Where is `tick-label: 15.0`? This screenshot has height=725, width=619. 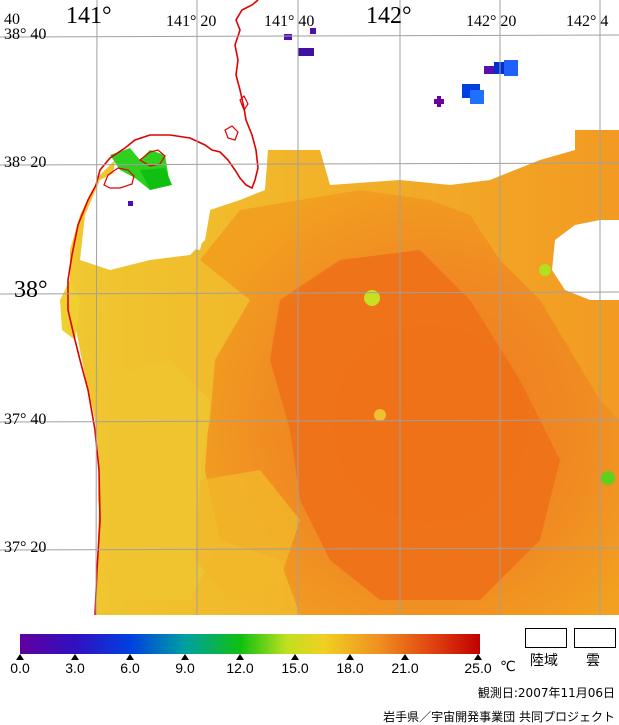
tick-label: 15.0 is located at coordinates (295, 668).